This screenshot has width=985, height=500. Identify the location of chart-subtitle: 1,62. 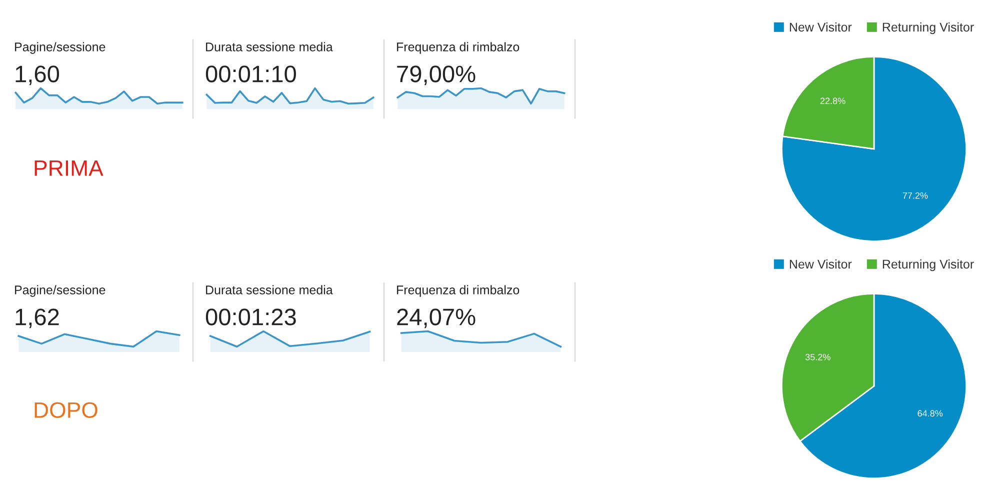
(37, 318).